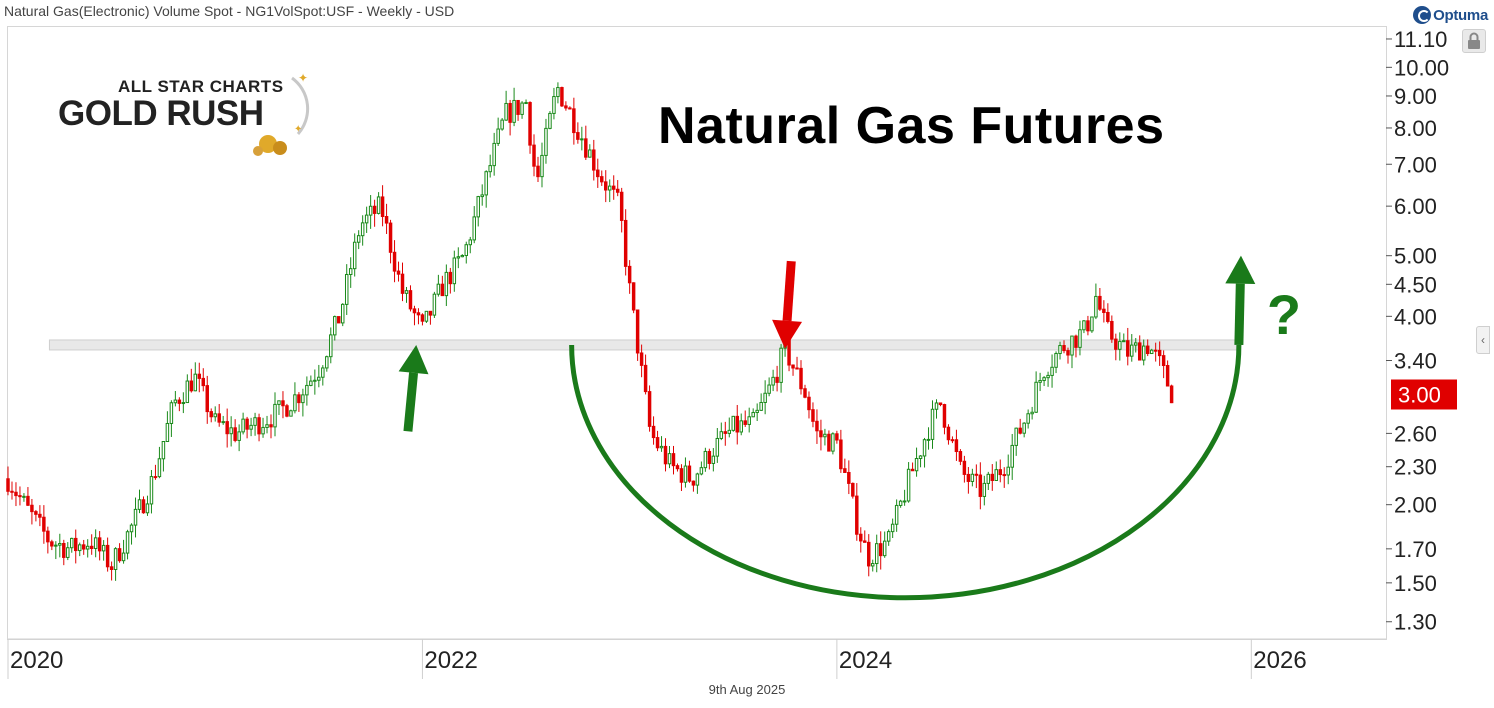 This screenshot has height=708, width=1494. Describe the element at coordinates (1415, 284) in the screenshot. I see `y-tick-label: 4.50` at that location.